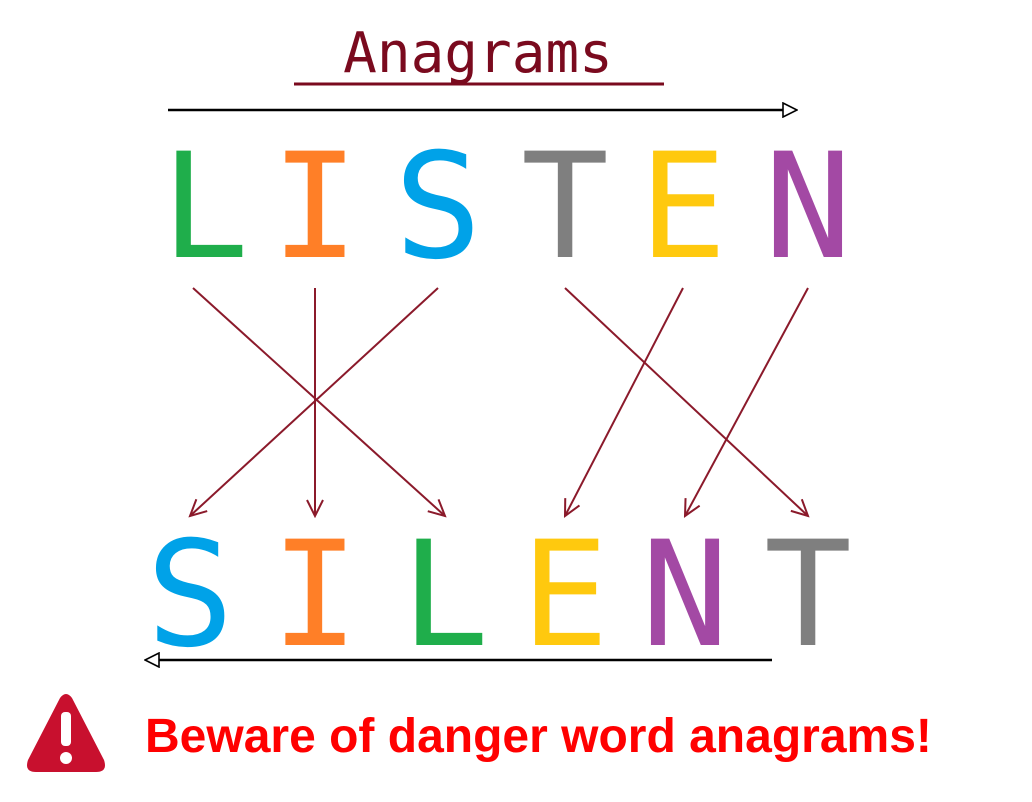  I want to click on warning-text: Beware of danger word anagrams!, so click(538, 736).